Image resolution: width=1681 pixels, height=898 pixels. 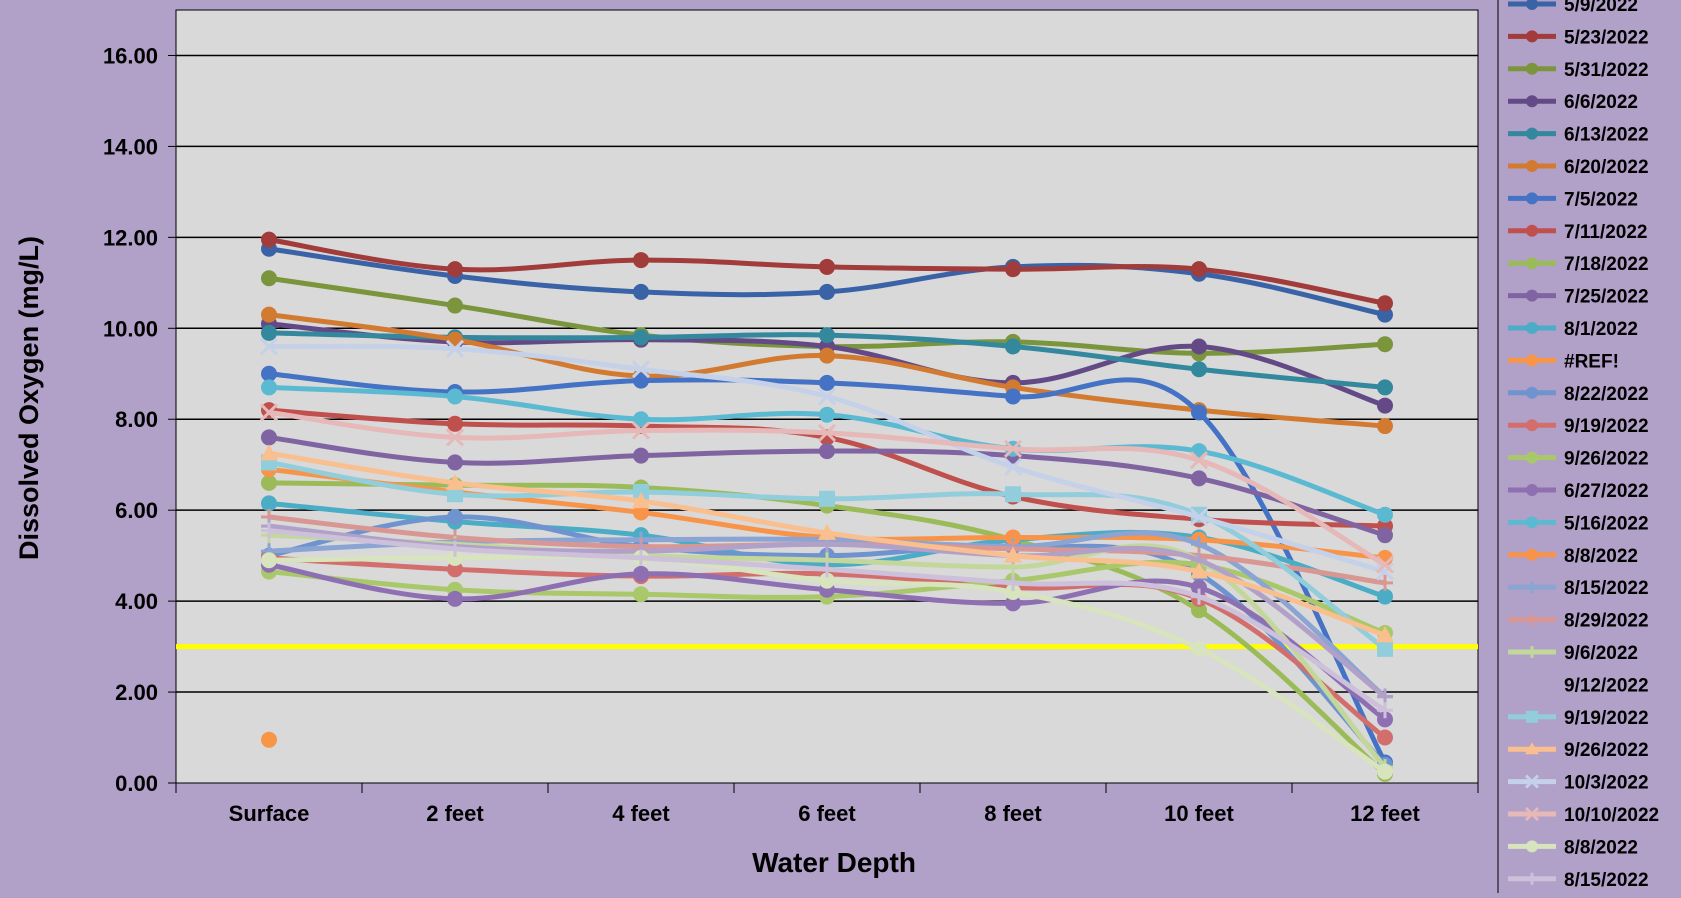 What do you see at coordinates (136, 692) in the screenshot?
I see `y-tick-label: 2.00` at bounding box center [136, 692].